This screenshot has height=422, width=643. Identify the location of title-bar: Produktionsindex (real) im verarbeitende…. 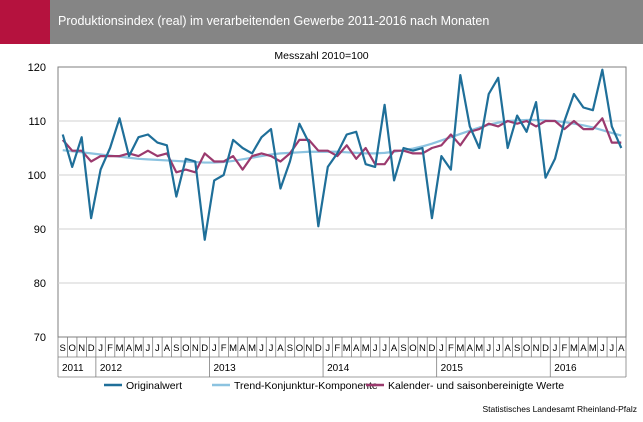
(321, 22).